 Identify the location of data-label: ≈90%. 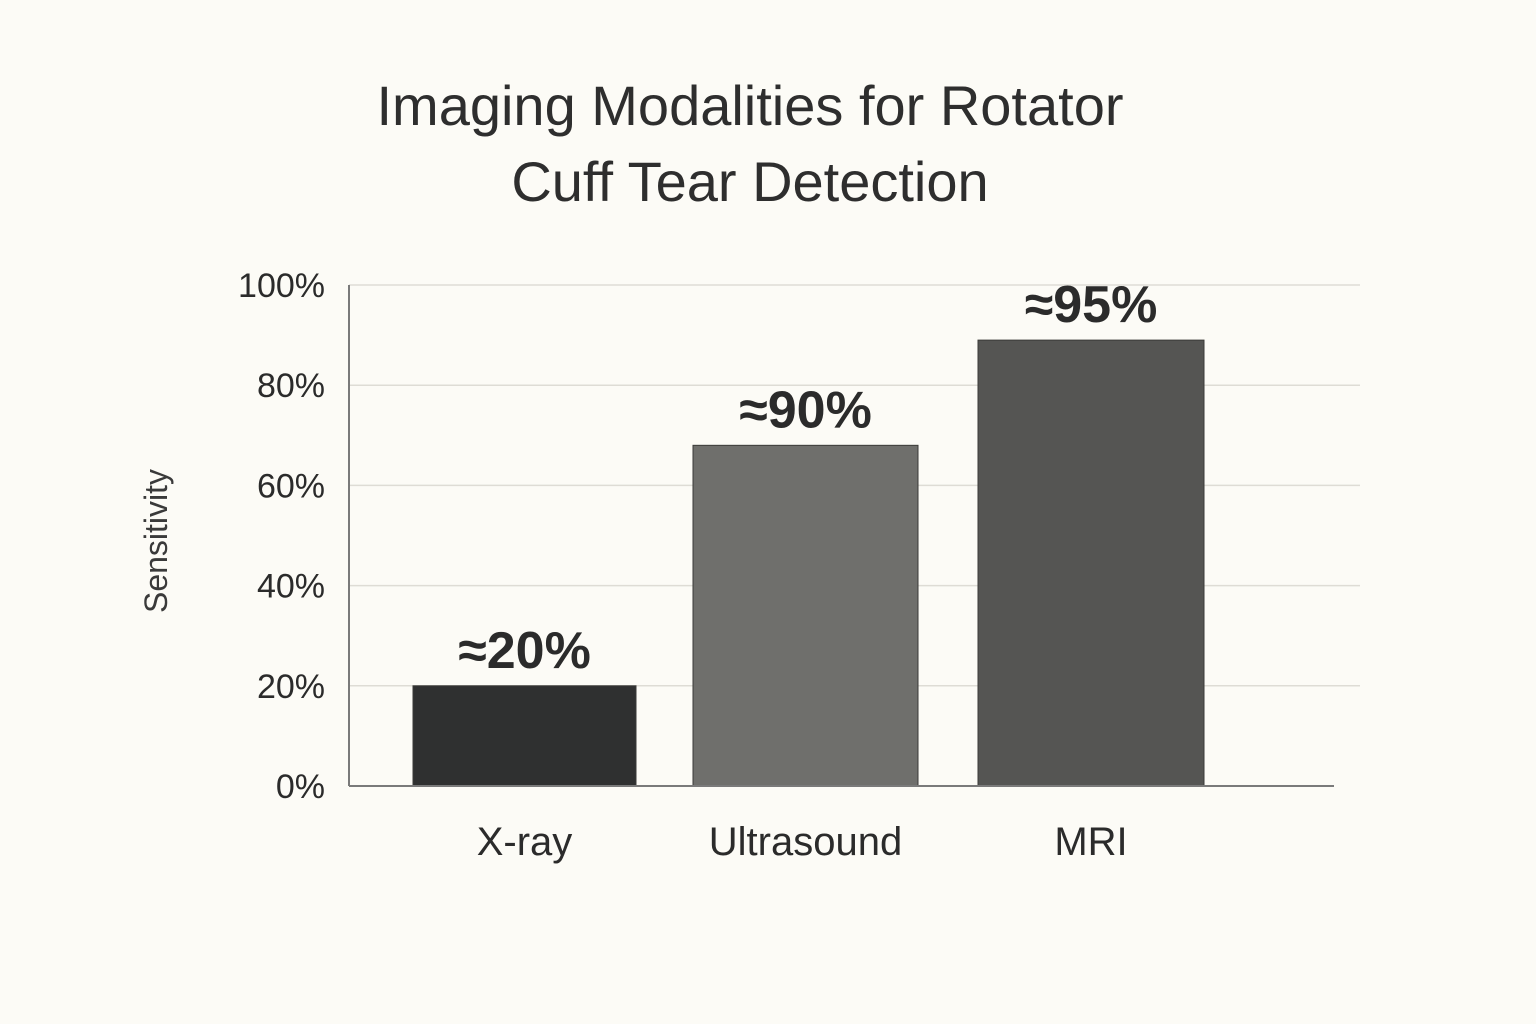
(805, 410).